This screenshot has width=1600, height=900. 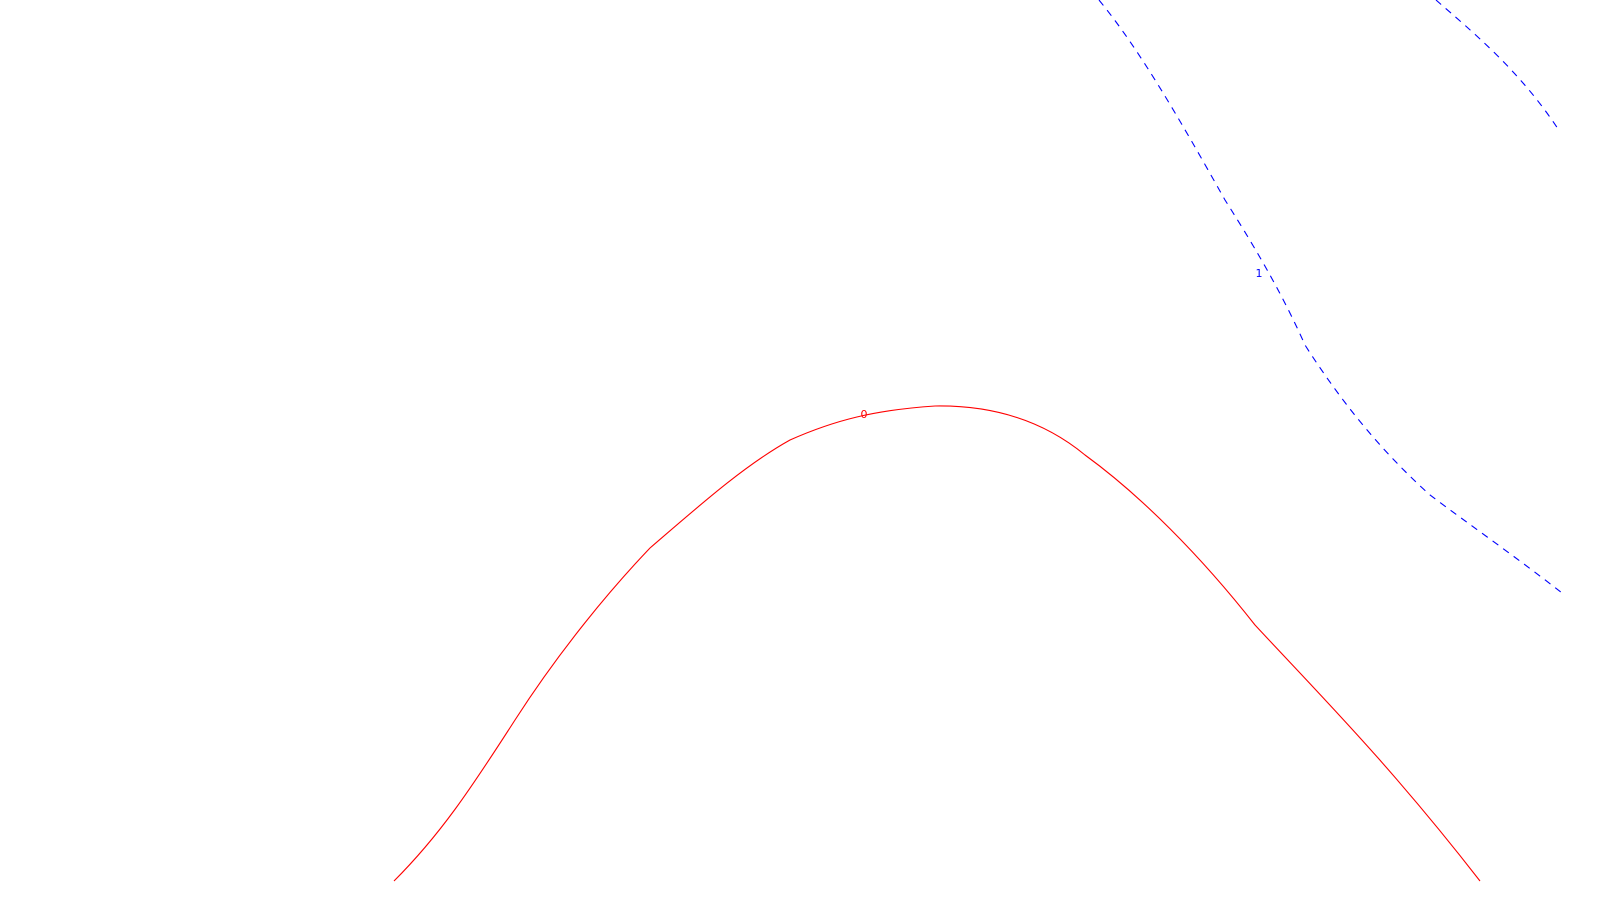 I want to click on contour-line-1-b, so click(x=1498, y=66).